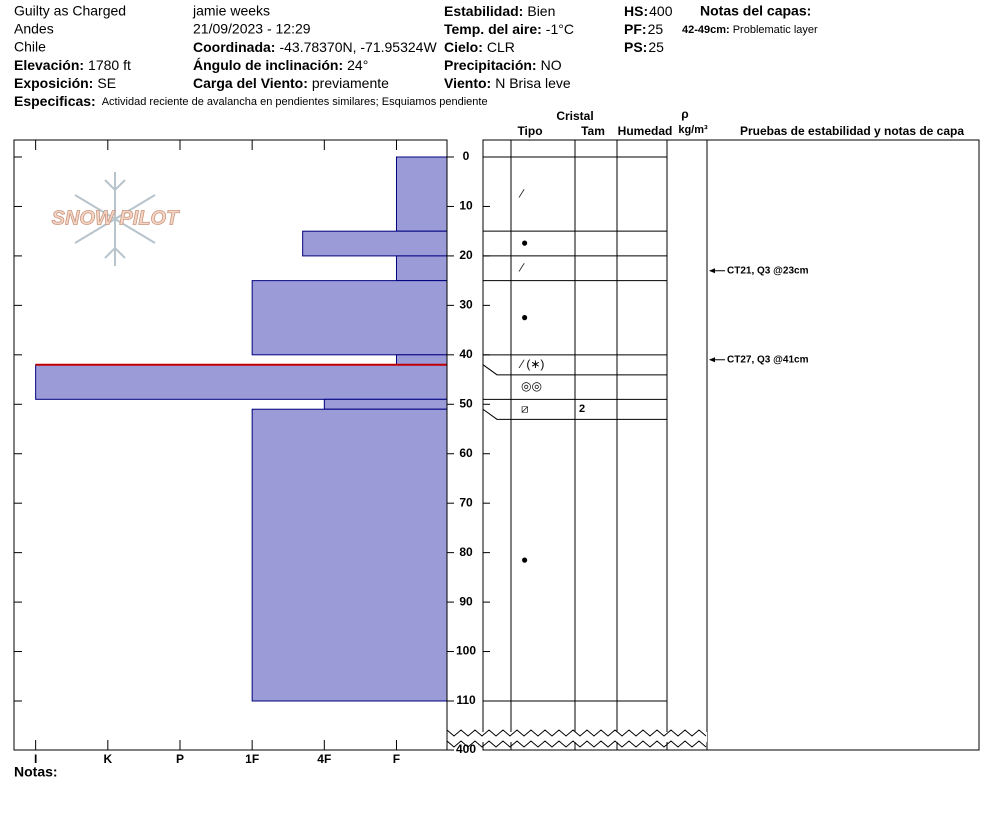 Image resolution: width=994 pixels, height=840 pixels. Describe the element at coordinates (466, 502) in the screenshot. I see `y-tick-label: 70` at that location.